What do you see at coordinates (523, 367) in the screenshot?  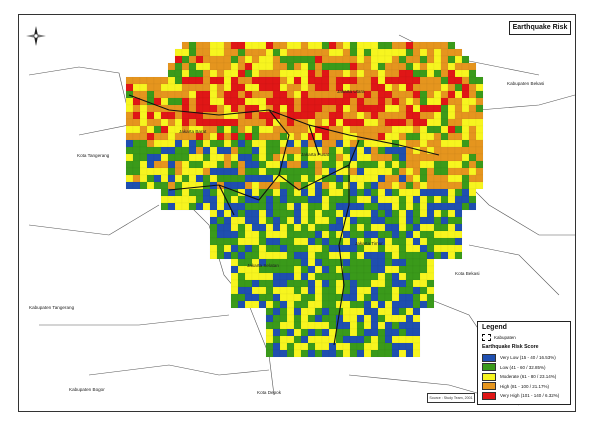 I see `legend-class-label: Low (41 - 60 / 32.85%)` at bounding box center [523, 367].